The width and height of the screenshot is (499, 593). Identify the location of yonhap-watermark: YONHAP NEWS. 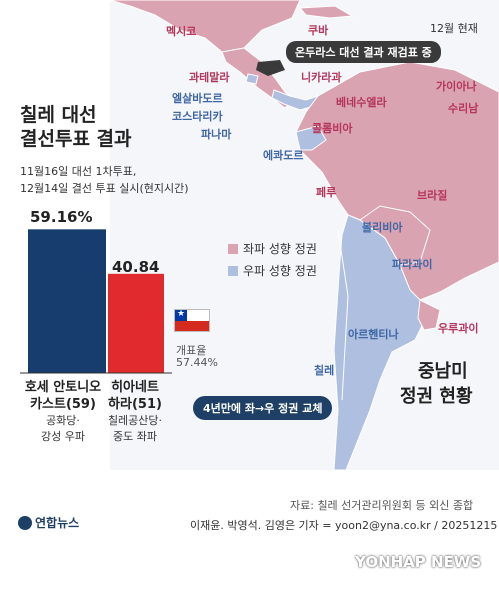
(418, 562).